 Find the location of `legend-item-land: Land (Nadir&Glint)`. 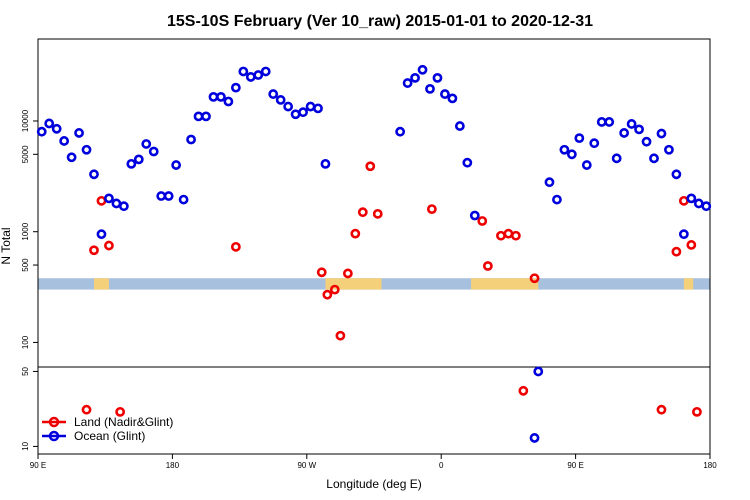

legend-item-land: Land (Nadir&Glint) is located at coordinates (107, 422).